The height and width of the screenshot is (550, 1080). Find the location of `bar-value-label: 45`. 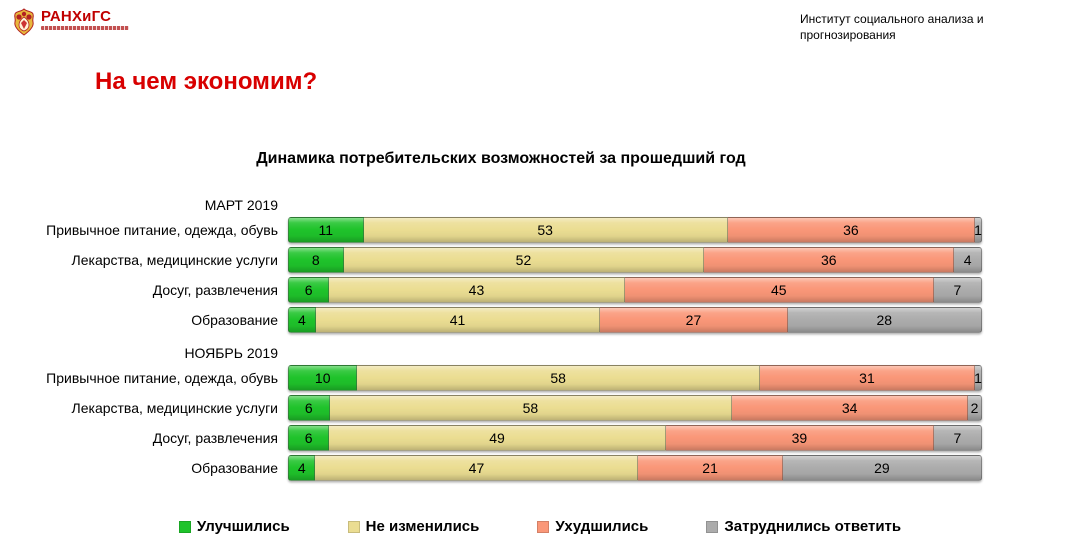

bar-value-label: 45 is located at coordinates (778, 290).